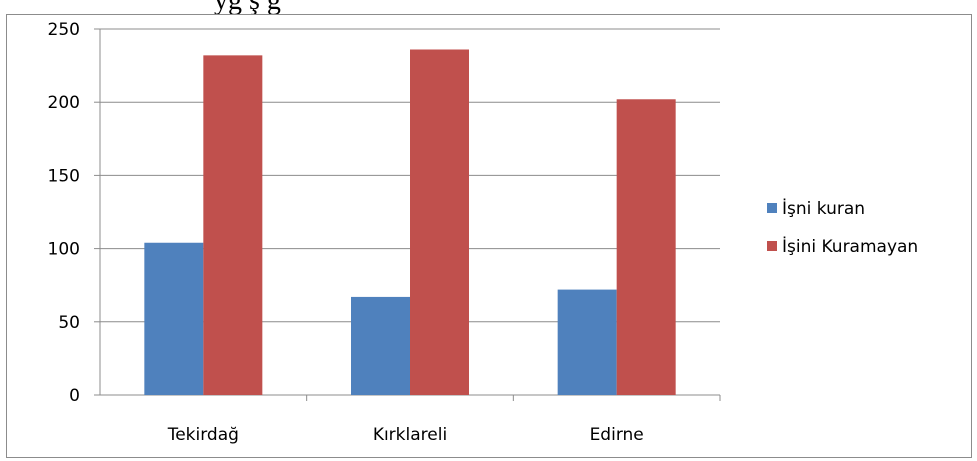  What do you see at coordinates (247, 7) in the screenshot?
I see `cropped-title-fragment: yg ş g` at bounding box center [247, 7].